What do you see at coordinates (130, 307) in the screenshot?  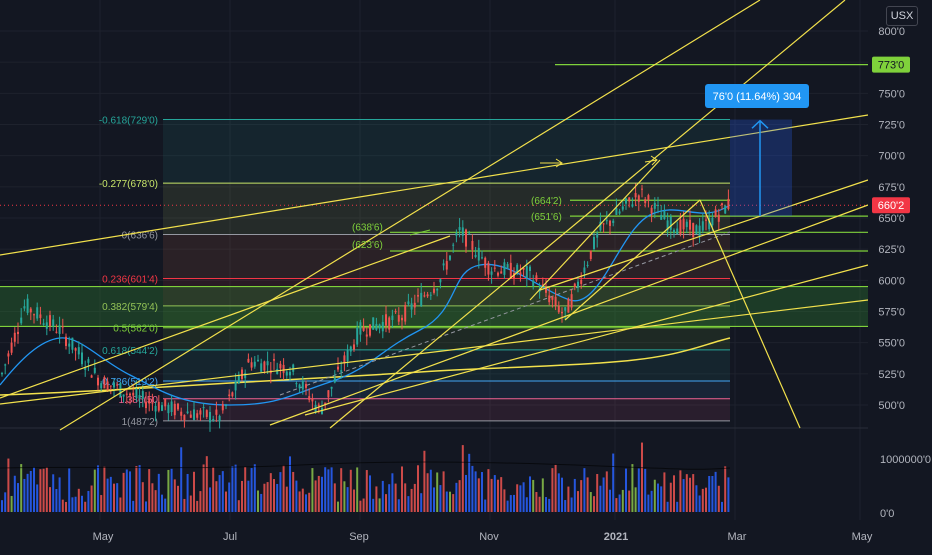 I see `fib-level-label: 0.382(579'4)` at bounding box center [130, 307].